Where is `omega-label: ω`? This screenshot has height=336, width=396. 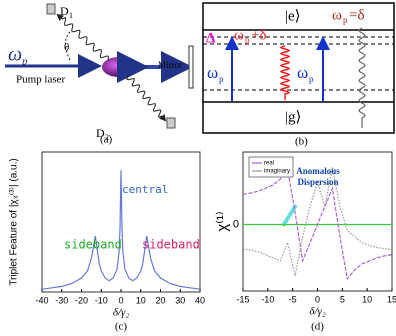
omega-label: ω is located at coordinates (15, 55).